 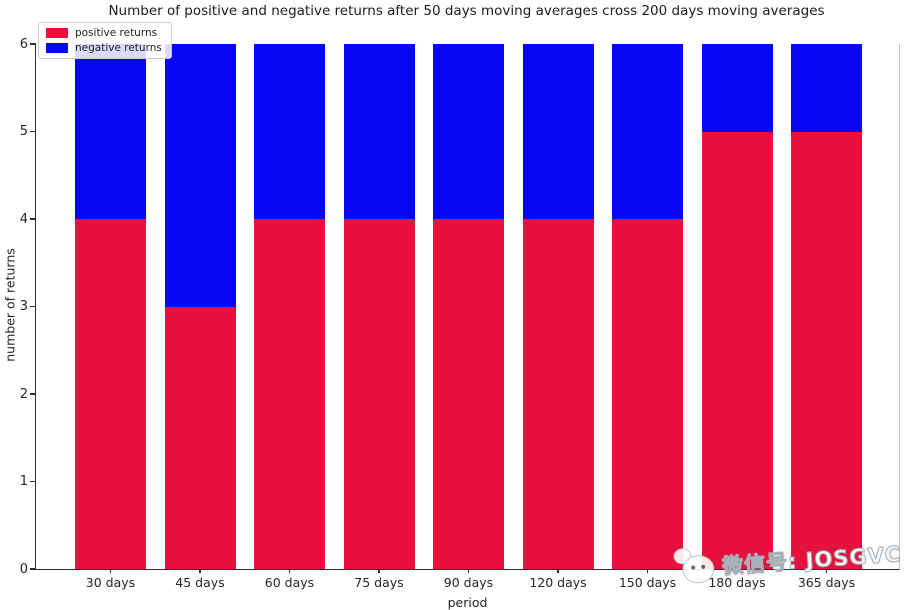 I want to click on bar-segment-positive-45-days, so click(x=200, y=437).